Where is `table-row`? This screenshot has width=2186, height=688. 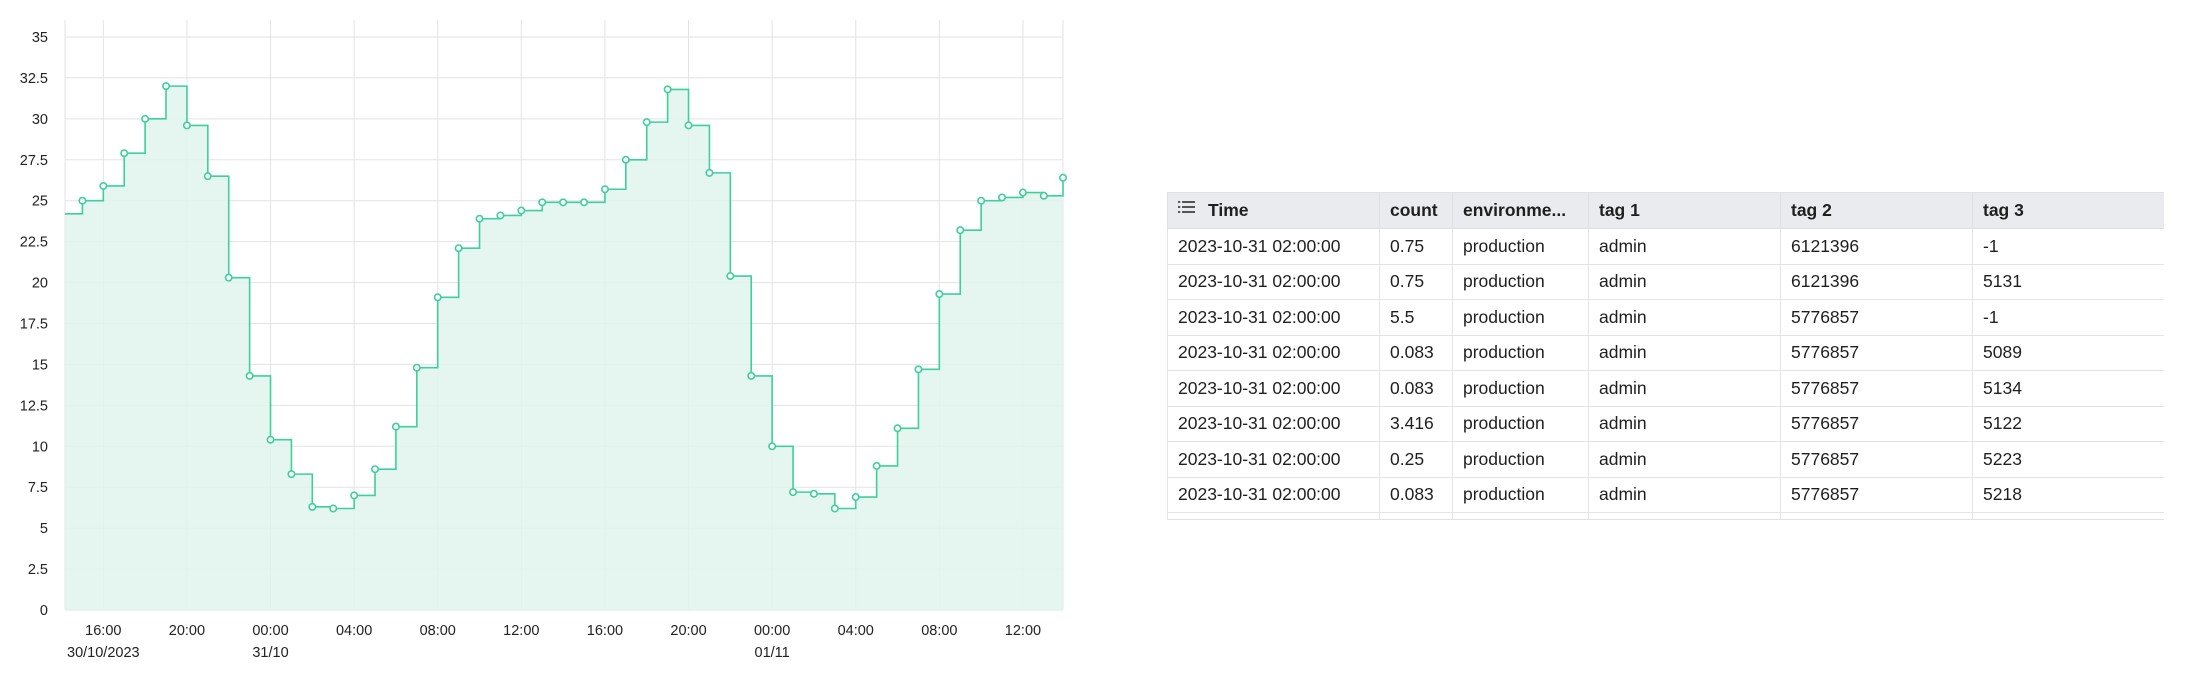
table-row is located at coordinates (1665, 515).